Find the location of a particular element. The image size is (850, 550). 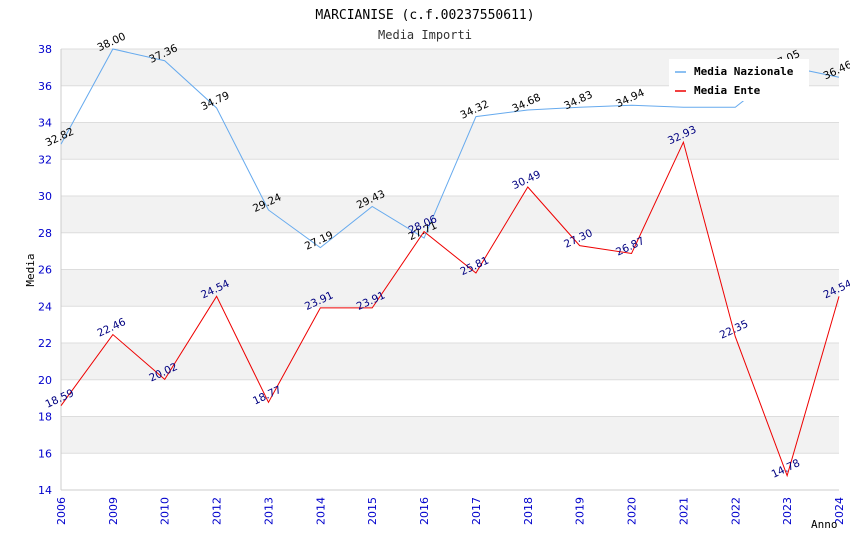

y-tick-label: 16 is located at coordinates (45, 453).